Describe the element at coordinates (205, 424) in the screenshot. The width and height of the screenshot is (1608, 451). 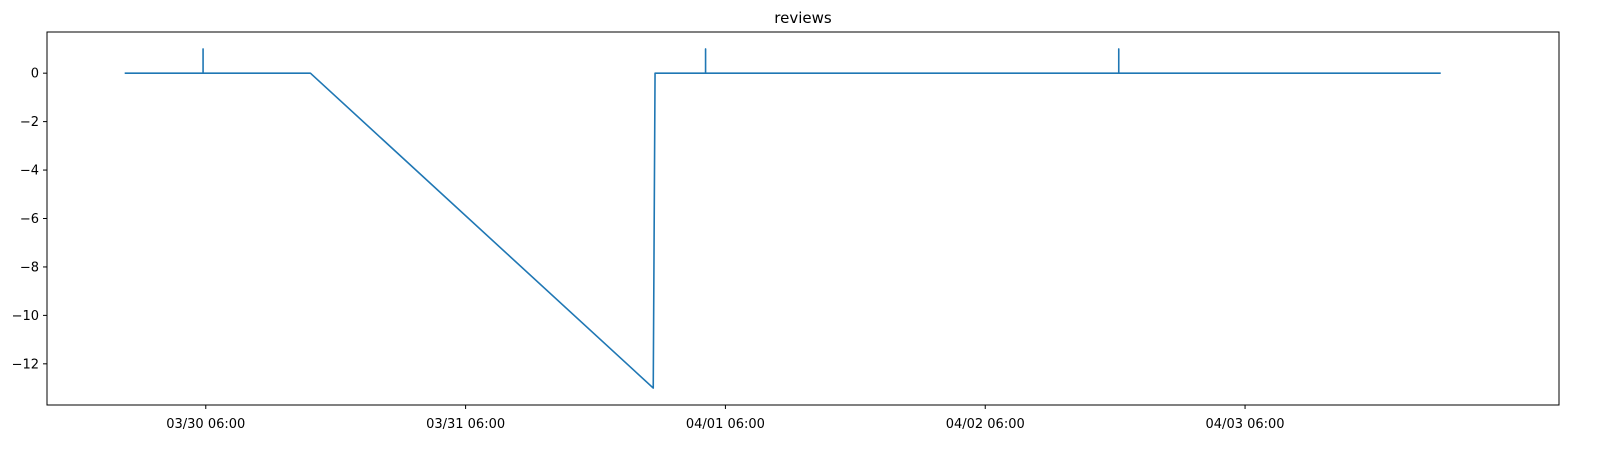
I see `x-tick-label-0: 03/30 06:00` at that location.